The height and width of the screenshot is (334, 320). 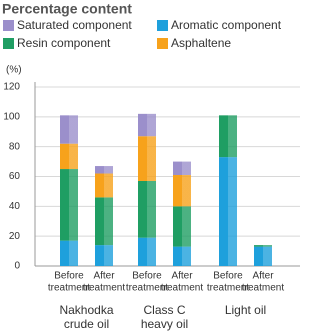 What do you see at coordinates (74, 25) in the screenshot?
I see `legend-label: Saturated component` at bounding box center [74, 25].